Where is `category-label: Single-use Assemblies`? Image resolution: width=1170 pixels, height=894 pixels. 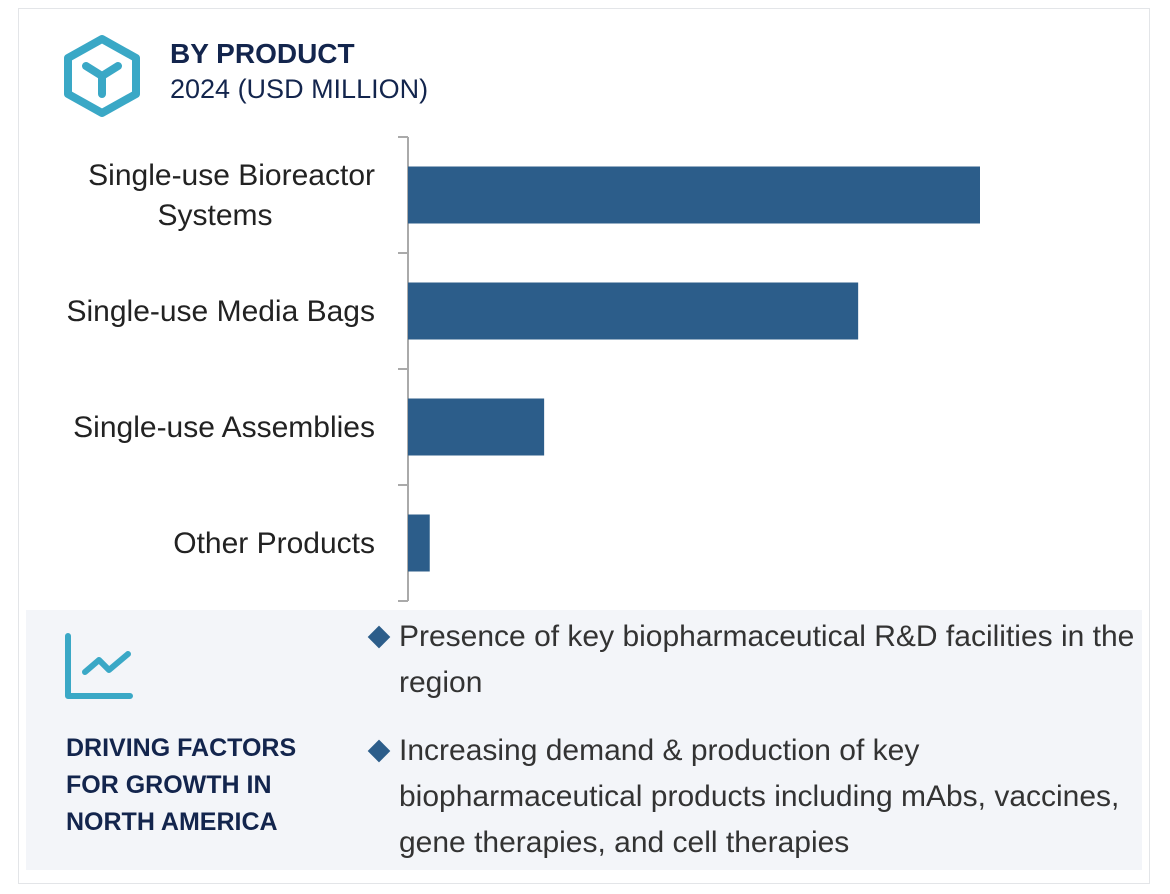
category-label: Single-use Assemblies is located at coordinates (224, 427).